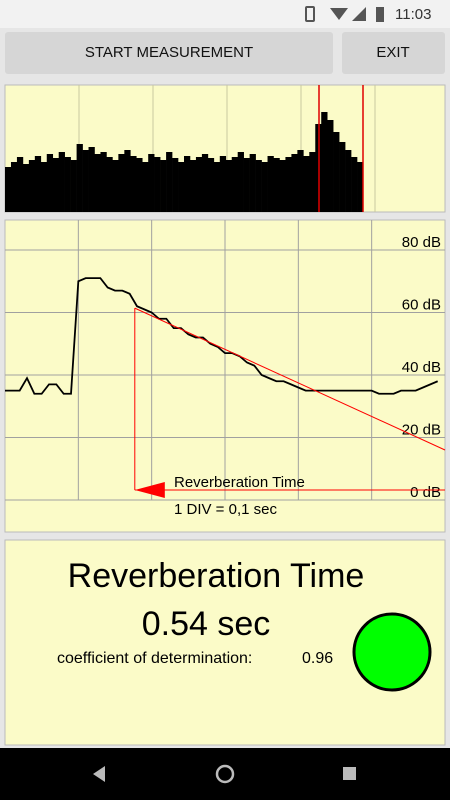 Image resolution: width=450 pixels, height=800 pixels. What do you see at coordinates (349, 773) in the screenshot?
I see `recents-button` at bounding box center [349, 773].